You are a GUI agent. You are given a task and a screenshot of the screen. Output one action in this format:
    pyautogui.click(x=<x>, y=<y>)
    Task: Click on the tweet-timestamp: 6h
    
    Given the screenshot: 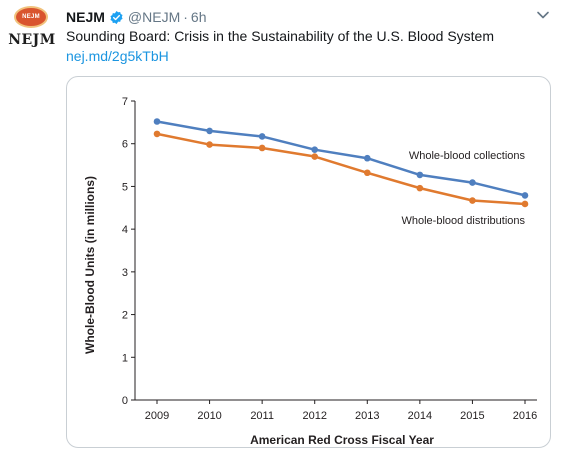 What is the action you would take?
    pyautogui.click(x=198, y=17)
    